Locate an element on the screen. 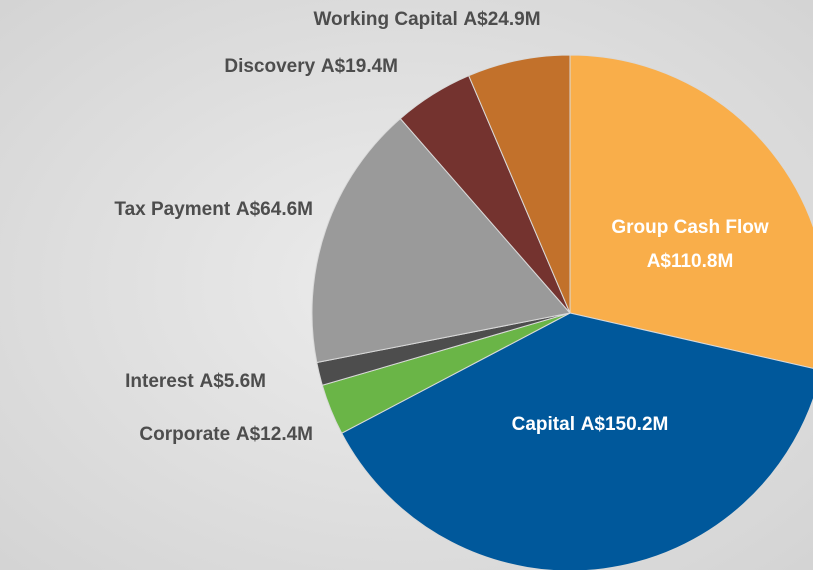 The image size is (813, 570). slice-label-value: A$5.6M is located at coordinates (232, 381).